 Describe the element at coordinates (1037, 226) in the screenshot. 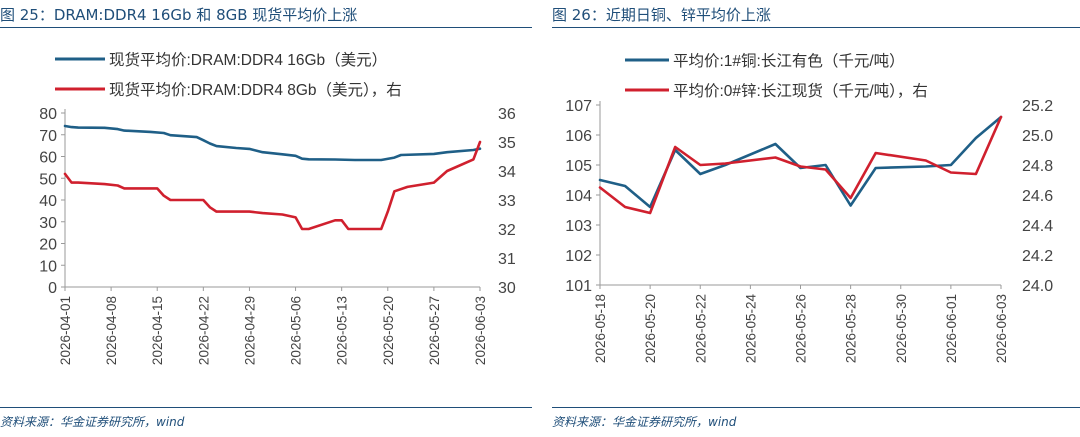

I see `y-right-tick-label: 24.4` at that location.